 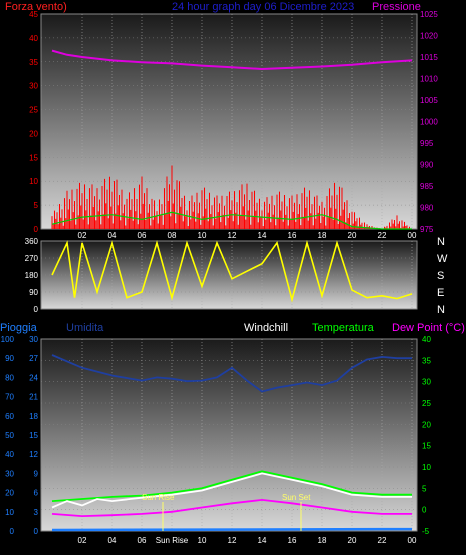 What do you see at coordinates (427, 229) in the screenshot?
I see `axis-tick-label: 975` at bounding box center [427, 229].